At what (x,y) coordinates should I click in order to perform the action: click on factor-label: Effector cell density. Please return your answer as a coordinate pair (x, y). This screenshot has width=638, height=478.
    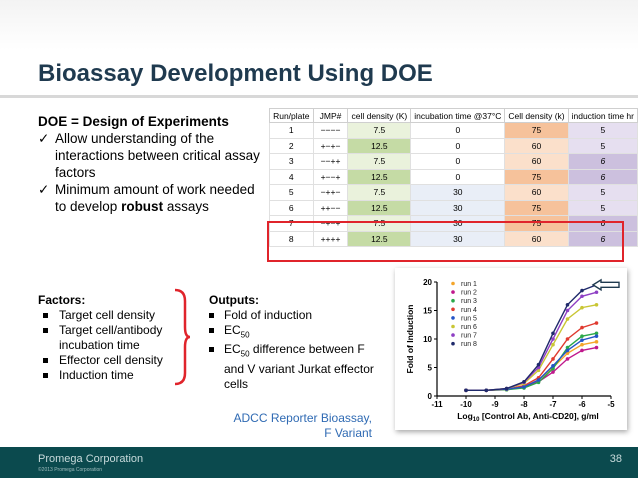
    Looking at the image, I should click on (111, 360).